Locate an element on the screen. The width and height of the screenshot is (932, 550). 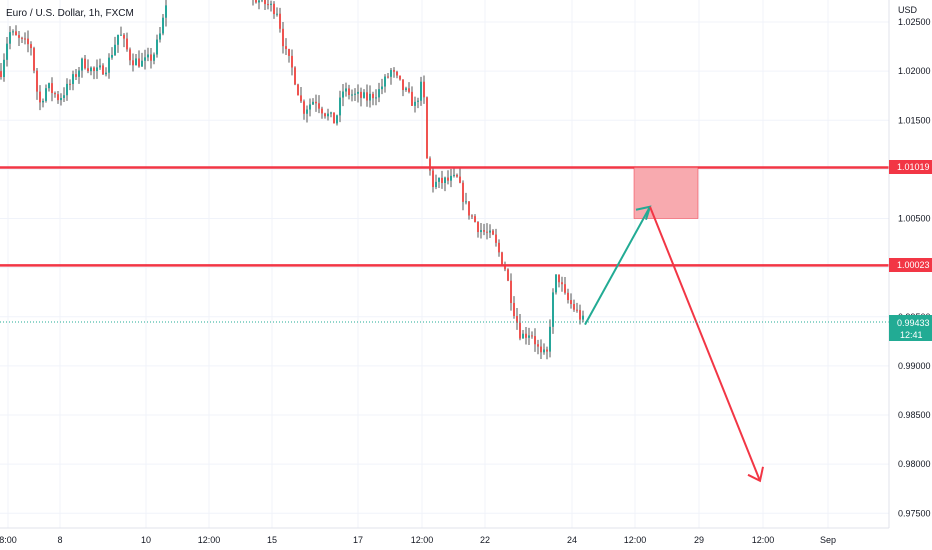
supply-zone is located at coordinates (666, 193).